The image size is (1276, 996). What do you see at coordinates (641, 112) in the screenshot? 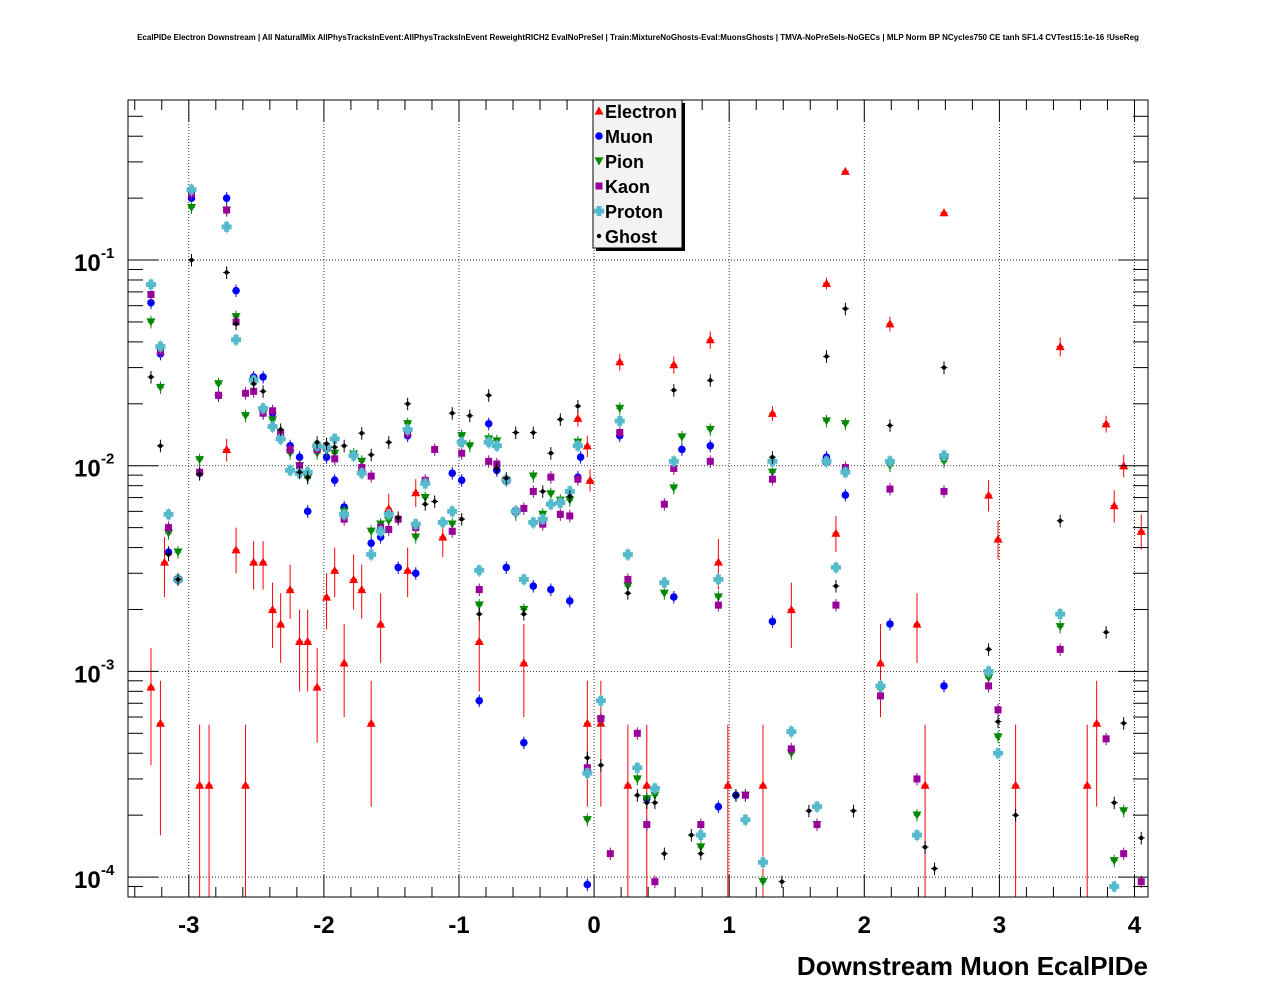
I see `legend-label-electron: Electron` at bounding box center [641, 112].